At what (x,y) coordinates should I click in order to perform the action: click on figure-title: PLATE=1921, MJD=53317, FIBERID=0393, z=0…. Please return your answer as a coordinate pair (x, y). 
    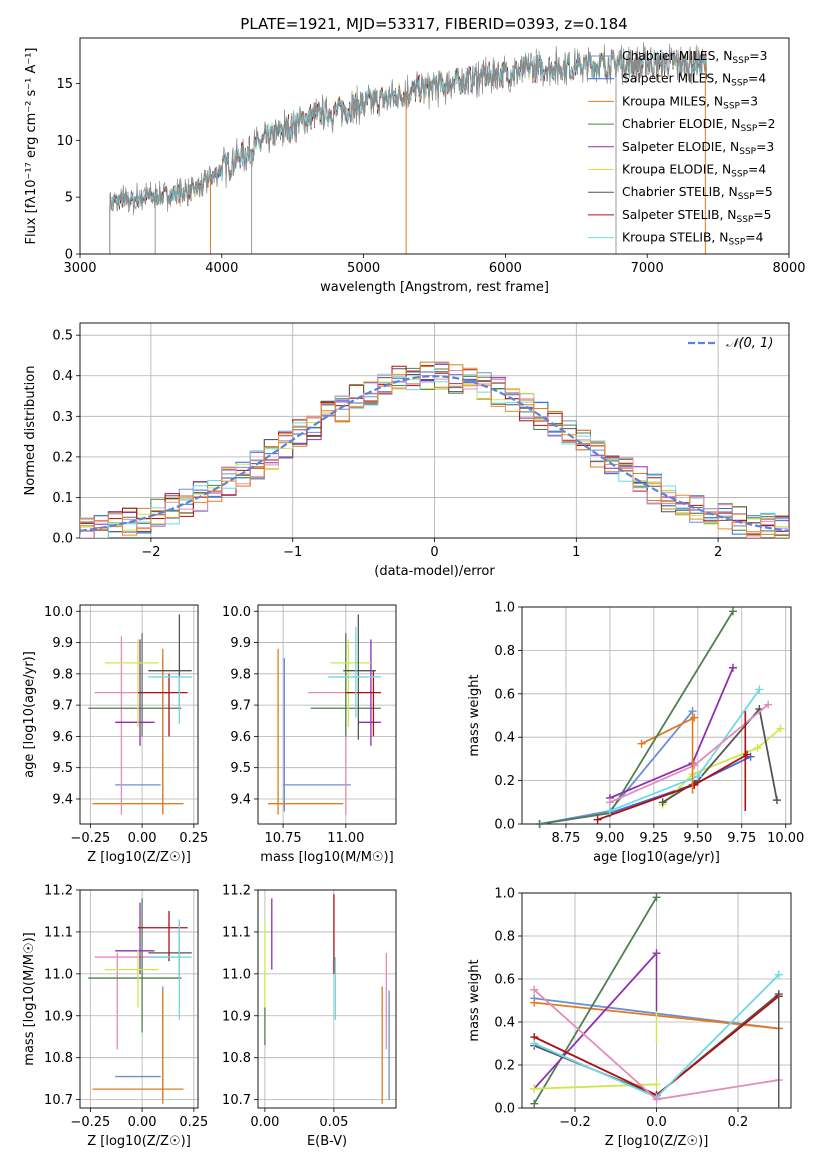
    Looking at the image, I should click on (433, 24).